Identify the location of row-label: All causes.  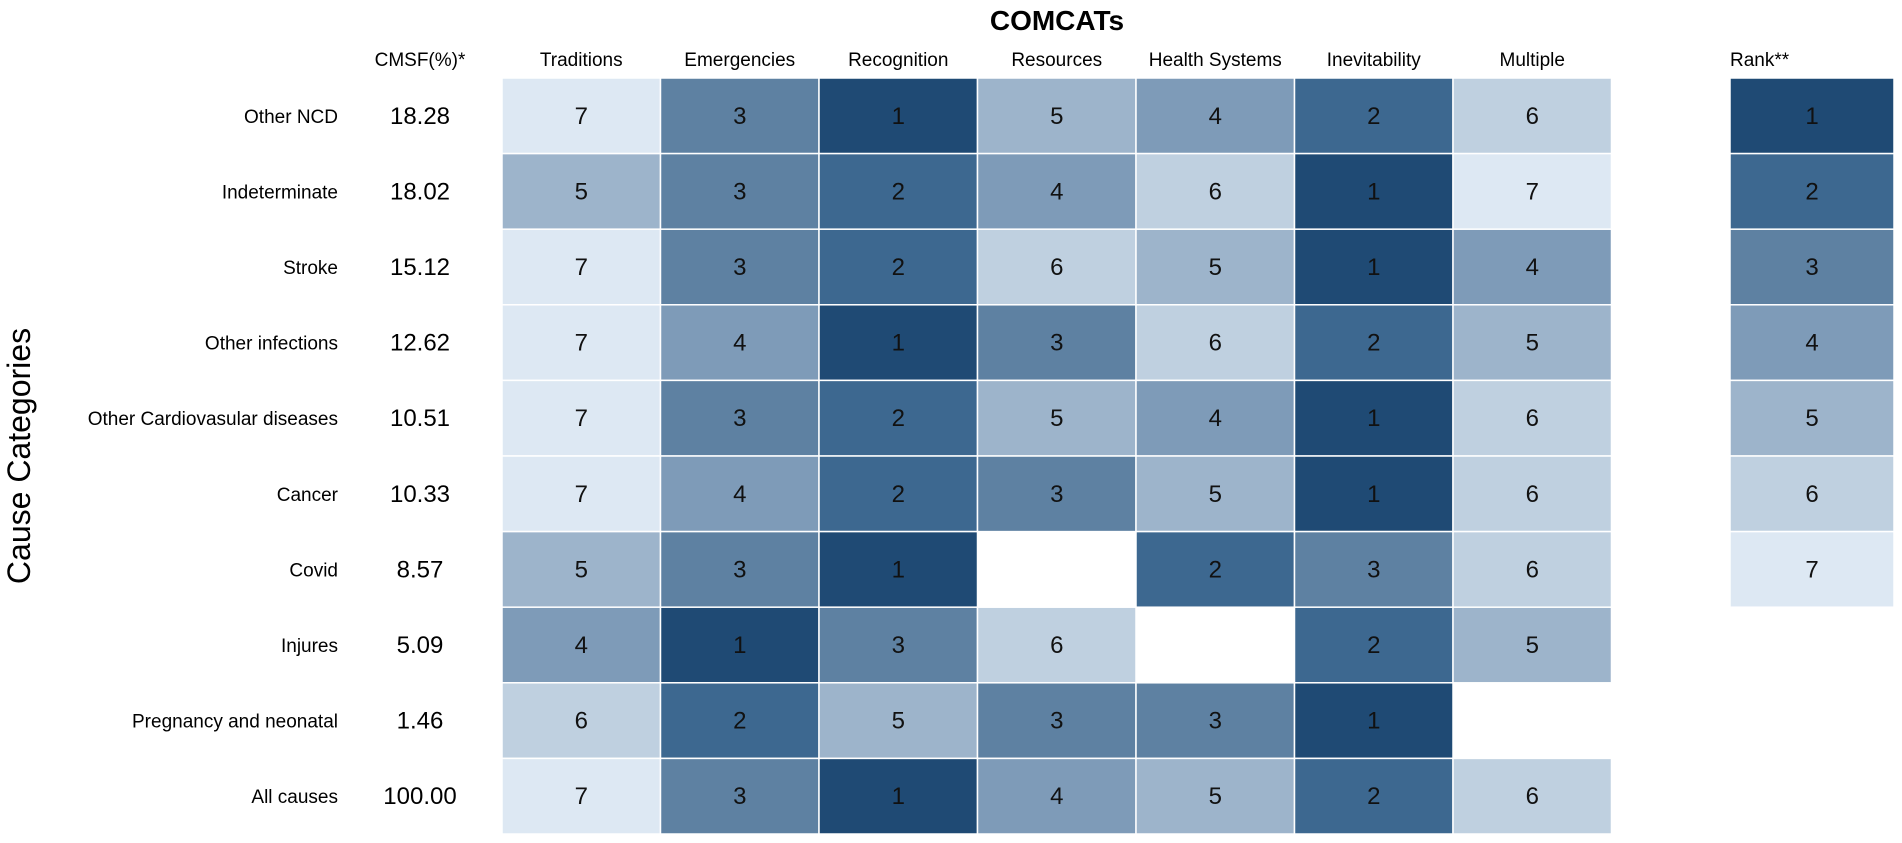
(294, 797).